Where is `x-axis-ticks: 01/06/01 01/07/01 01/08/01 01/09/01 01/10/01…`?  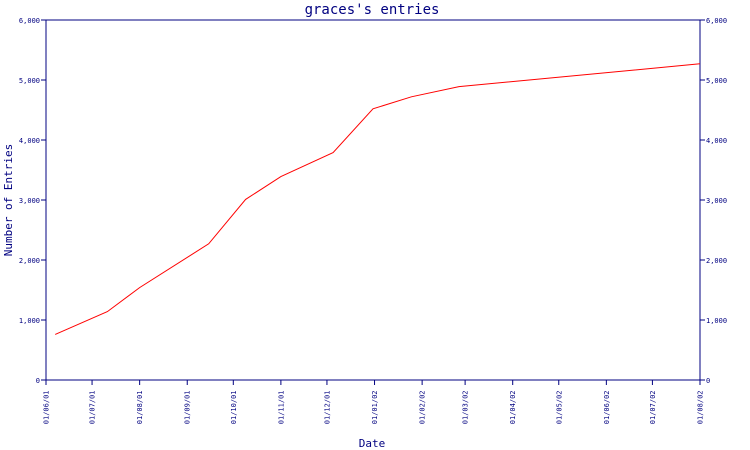 x-axis-ticks: 01/06/01 01/07/01 01/08/01 01/09/01 01/10/01… is located at coordinates (374, 402).